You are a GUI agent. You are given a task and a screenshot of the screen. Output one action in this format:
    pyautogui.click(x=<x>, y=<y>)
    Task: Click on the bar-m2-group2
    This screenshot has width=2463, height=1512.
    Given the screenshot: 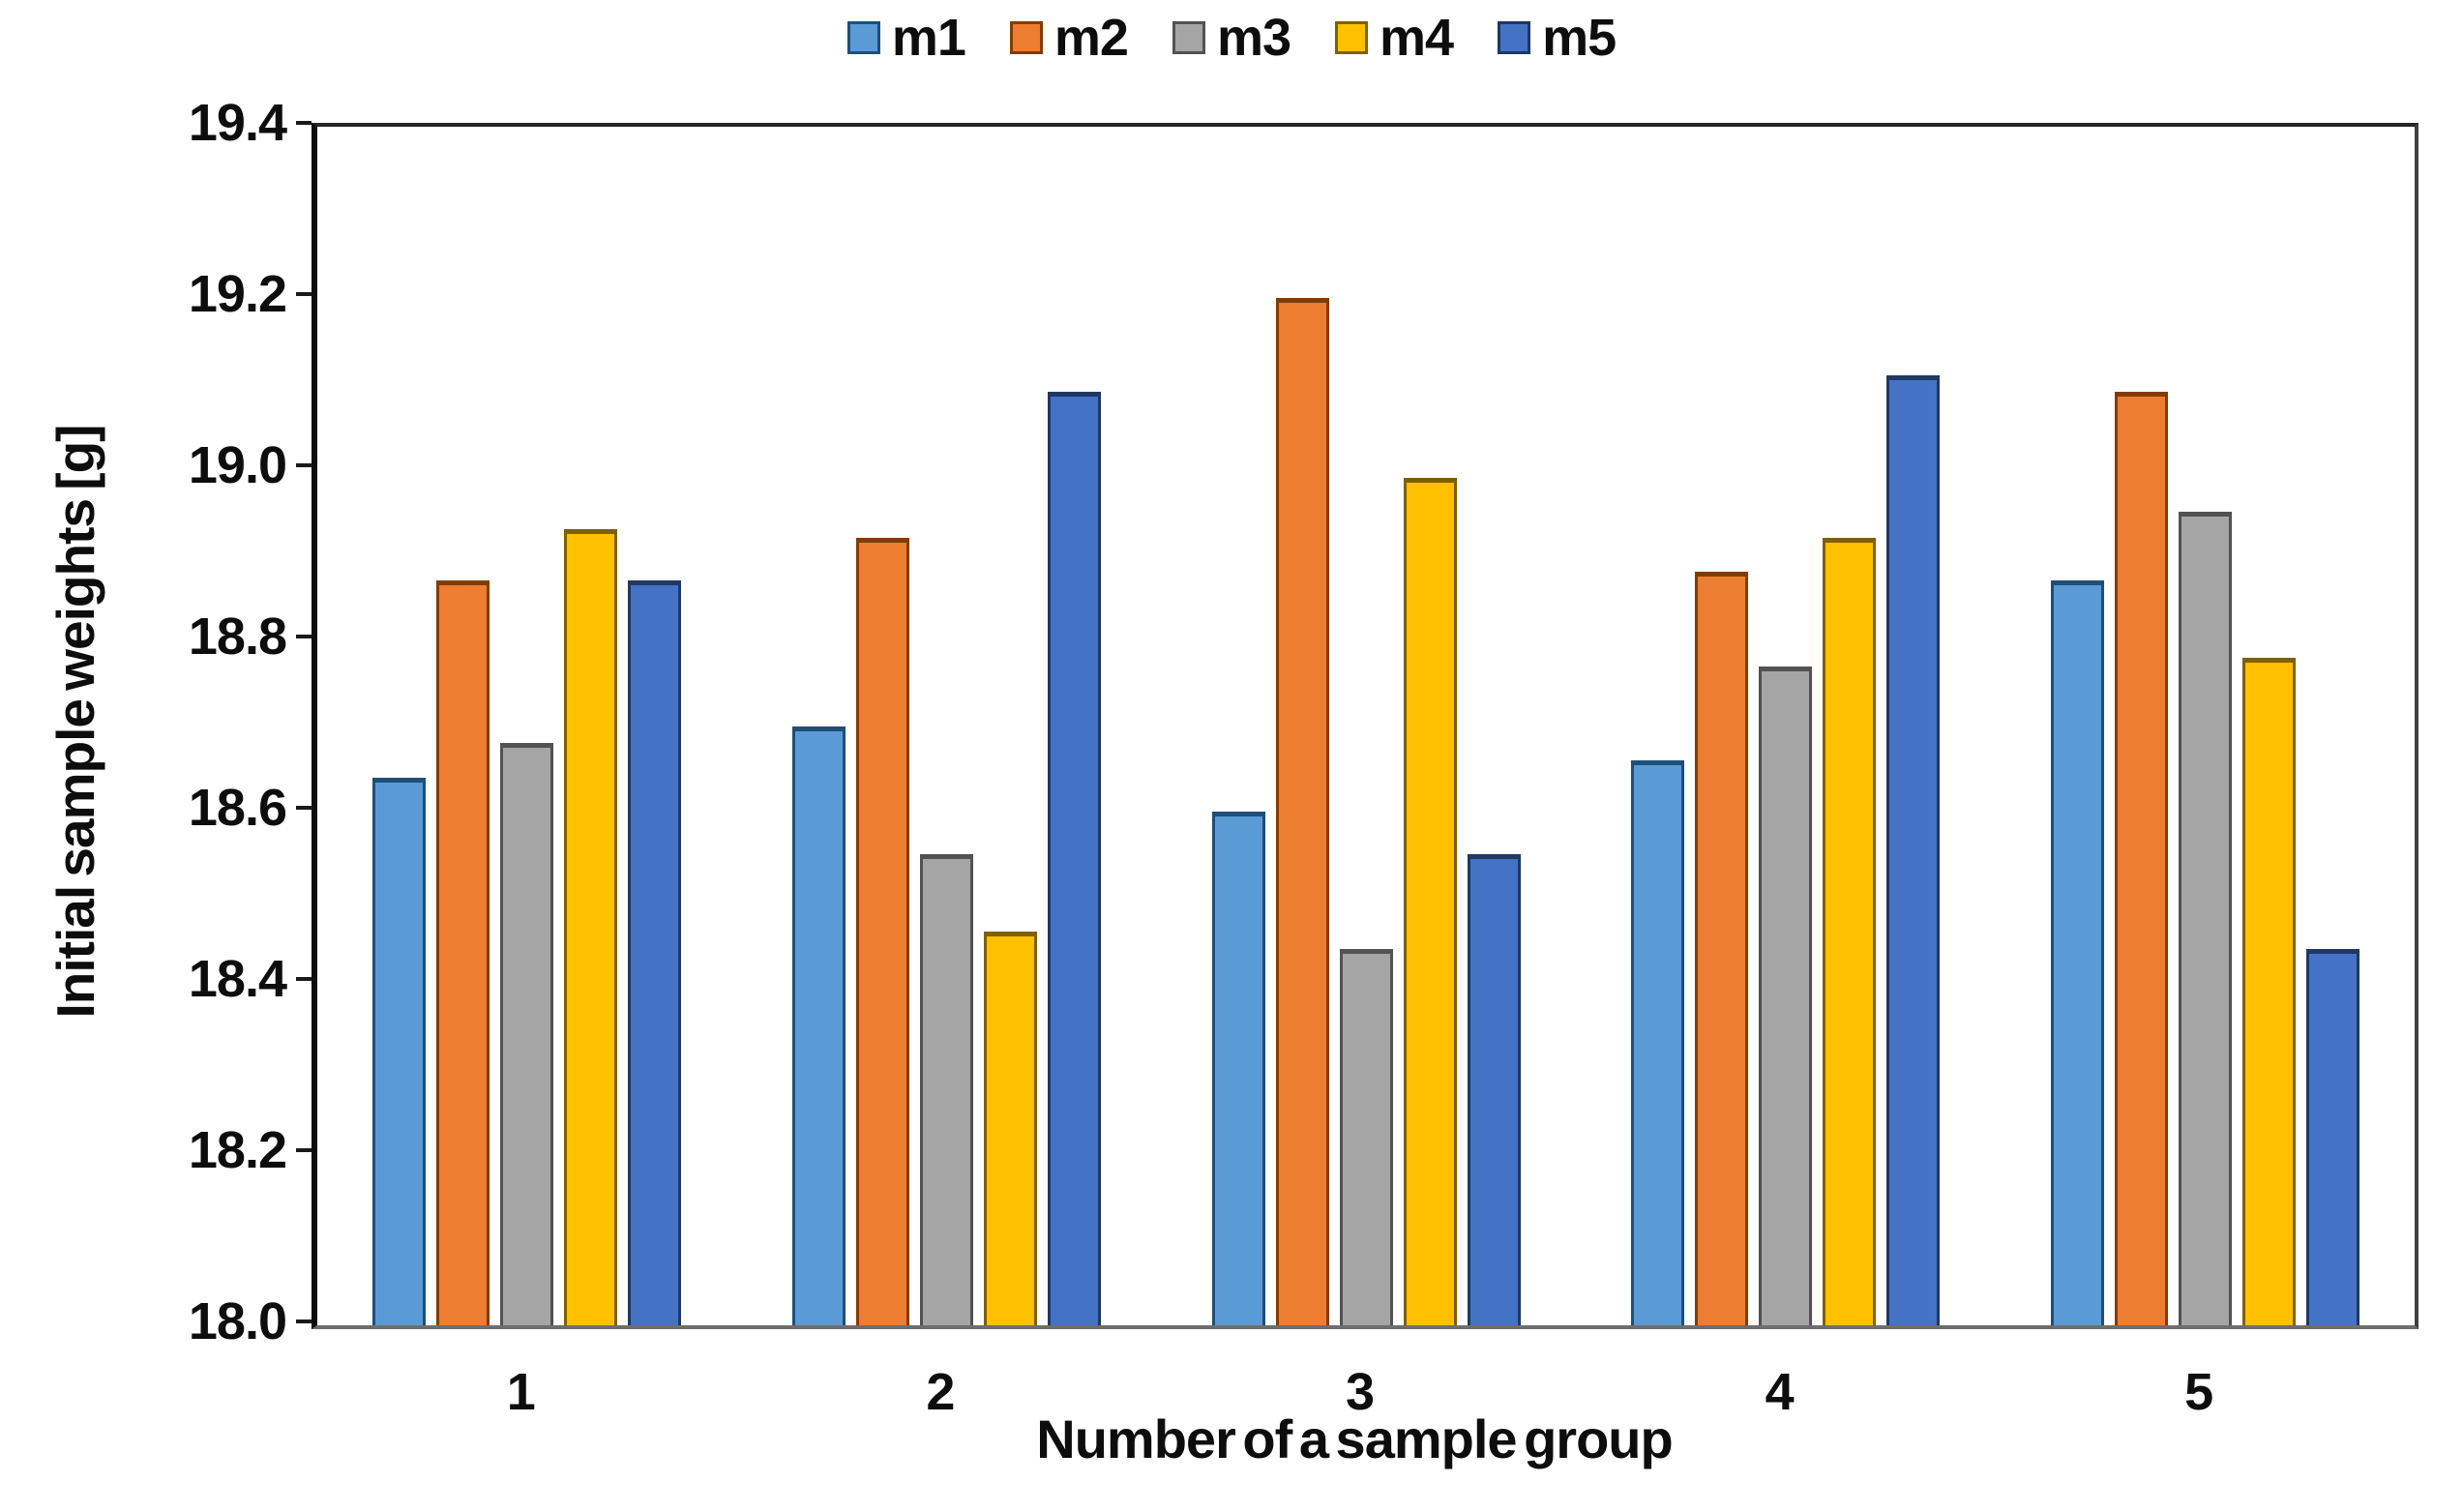 What is the action you would take?
    pyautogui.click(x=882, y=931)
    